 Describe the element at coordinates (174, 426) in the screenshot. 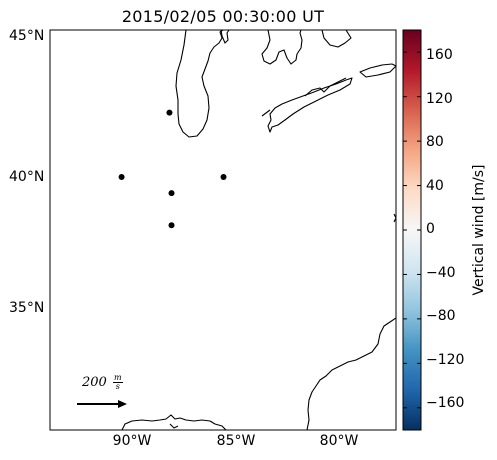

I see `mobile-bay-detail` at that location.